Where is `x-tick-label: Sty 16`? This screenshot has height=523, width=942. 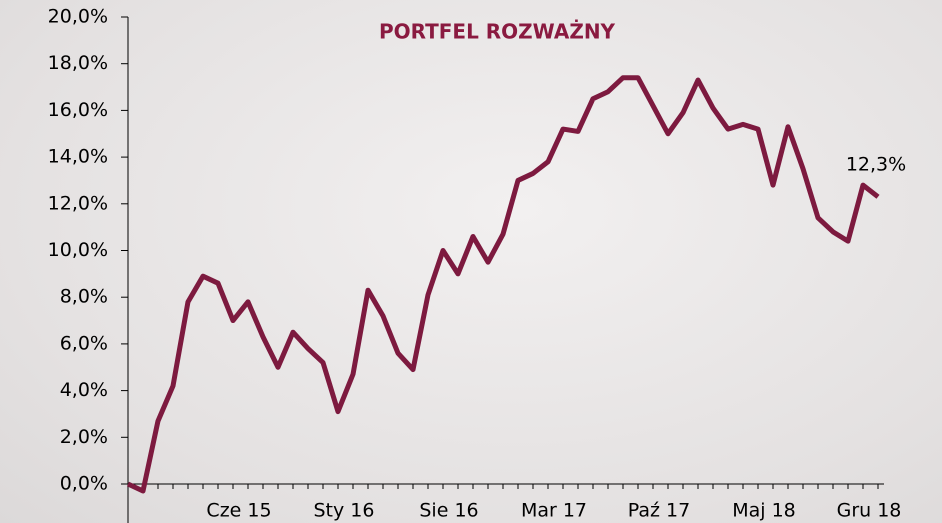
x-tick-label: Sty 16 is located at coordinates (344, 511).